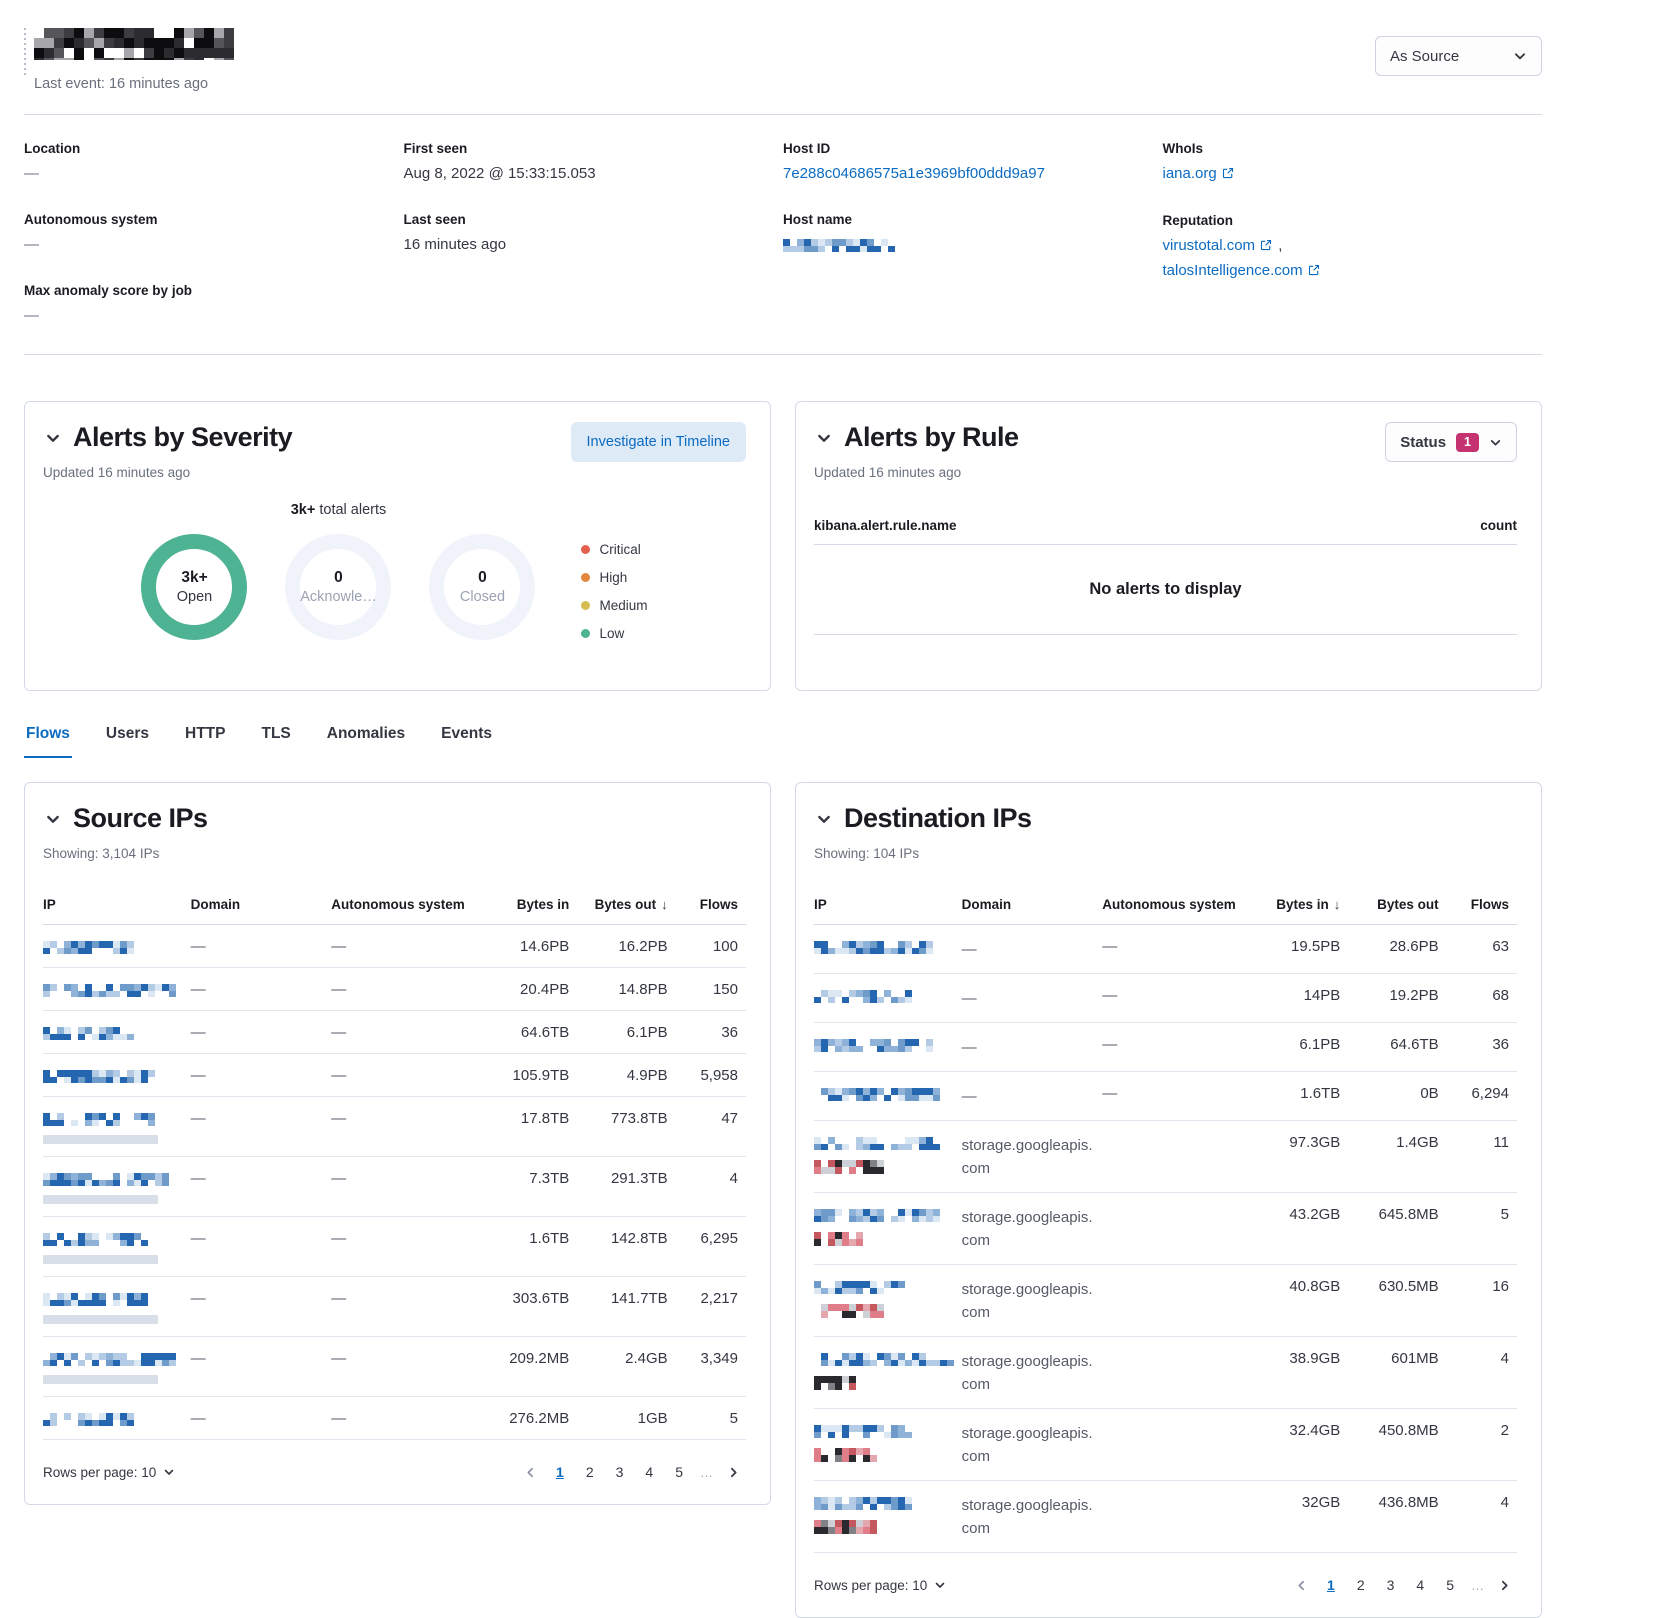 This screenshot has width=1659, height=1618. Describe the element at coordinates (466, 741) in the screenshot. I see `tab-events: Events` at that location.